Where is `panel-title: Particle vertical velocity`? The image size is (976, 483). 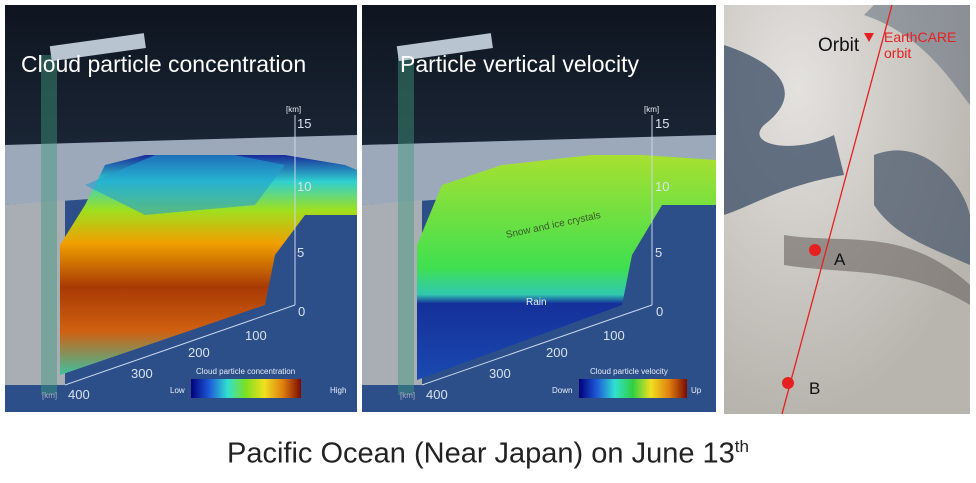
panel-title: Particle vertical velocity is located at coordinates (520, 64).